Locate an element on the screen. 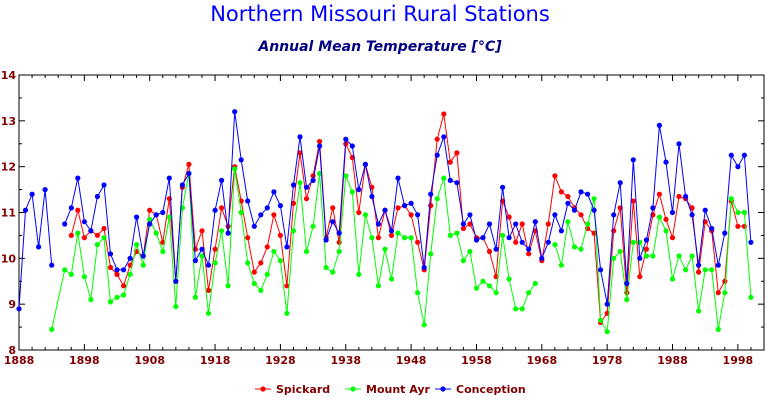 Image resolution: width=767 pixels, height=401 pixels. legend-label: Spickard is located at coordinates (303, 389).